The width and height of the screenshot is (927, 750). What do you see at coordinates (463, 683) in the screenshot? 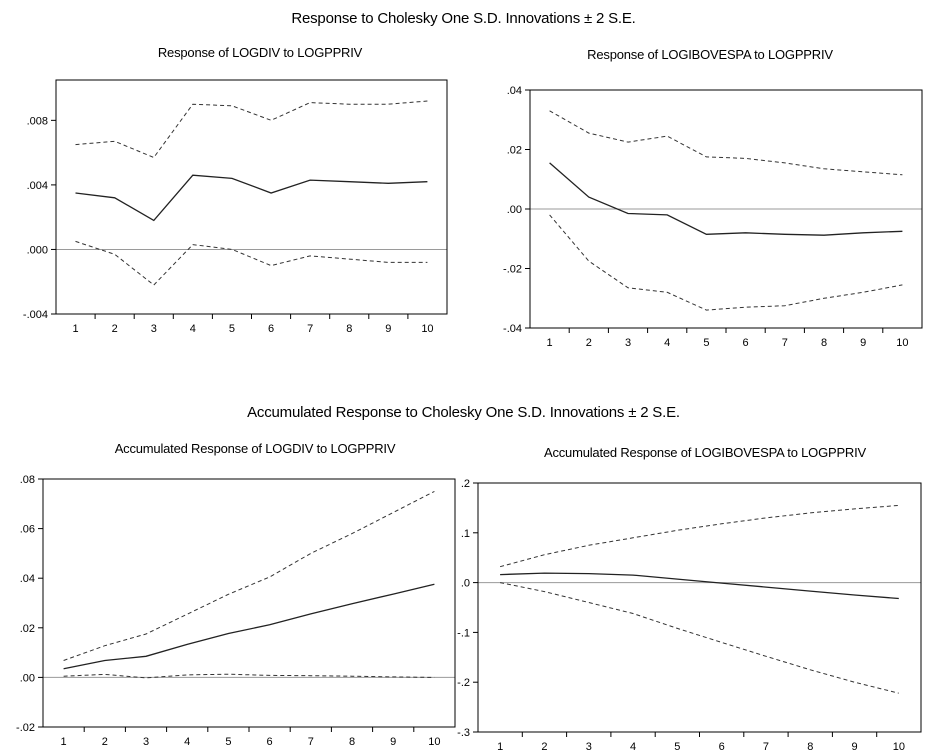
I see `y-tick-label: -.2` at bounding box center [463, 683].